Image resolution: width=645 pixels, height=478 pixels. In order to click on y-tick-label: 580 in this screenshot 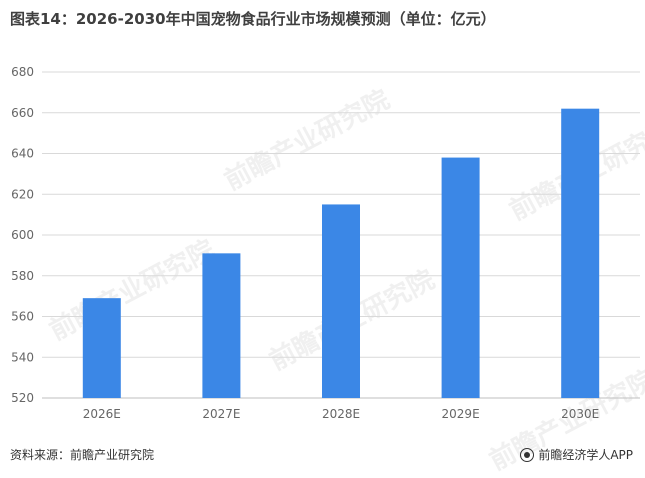, I will do `click(22, 276)`.